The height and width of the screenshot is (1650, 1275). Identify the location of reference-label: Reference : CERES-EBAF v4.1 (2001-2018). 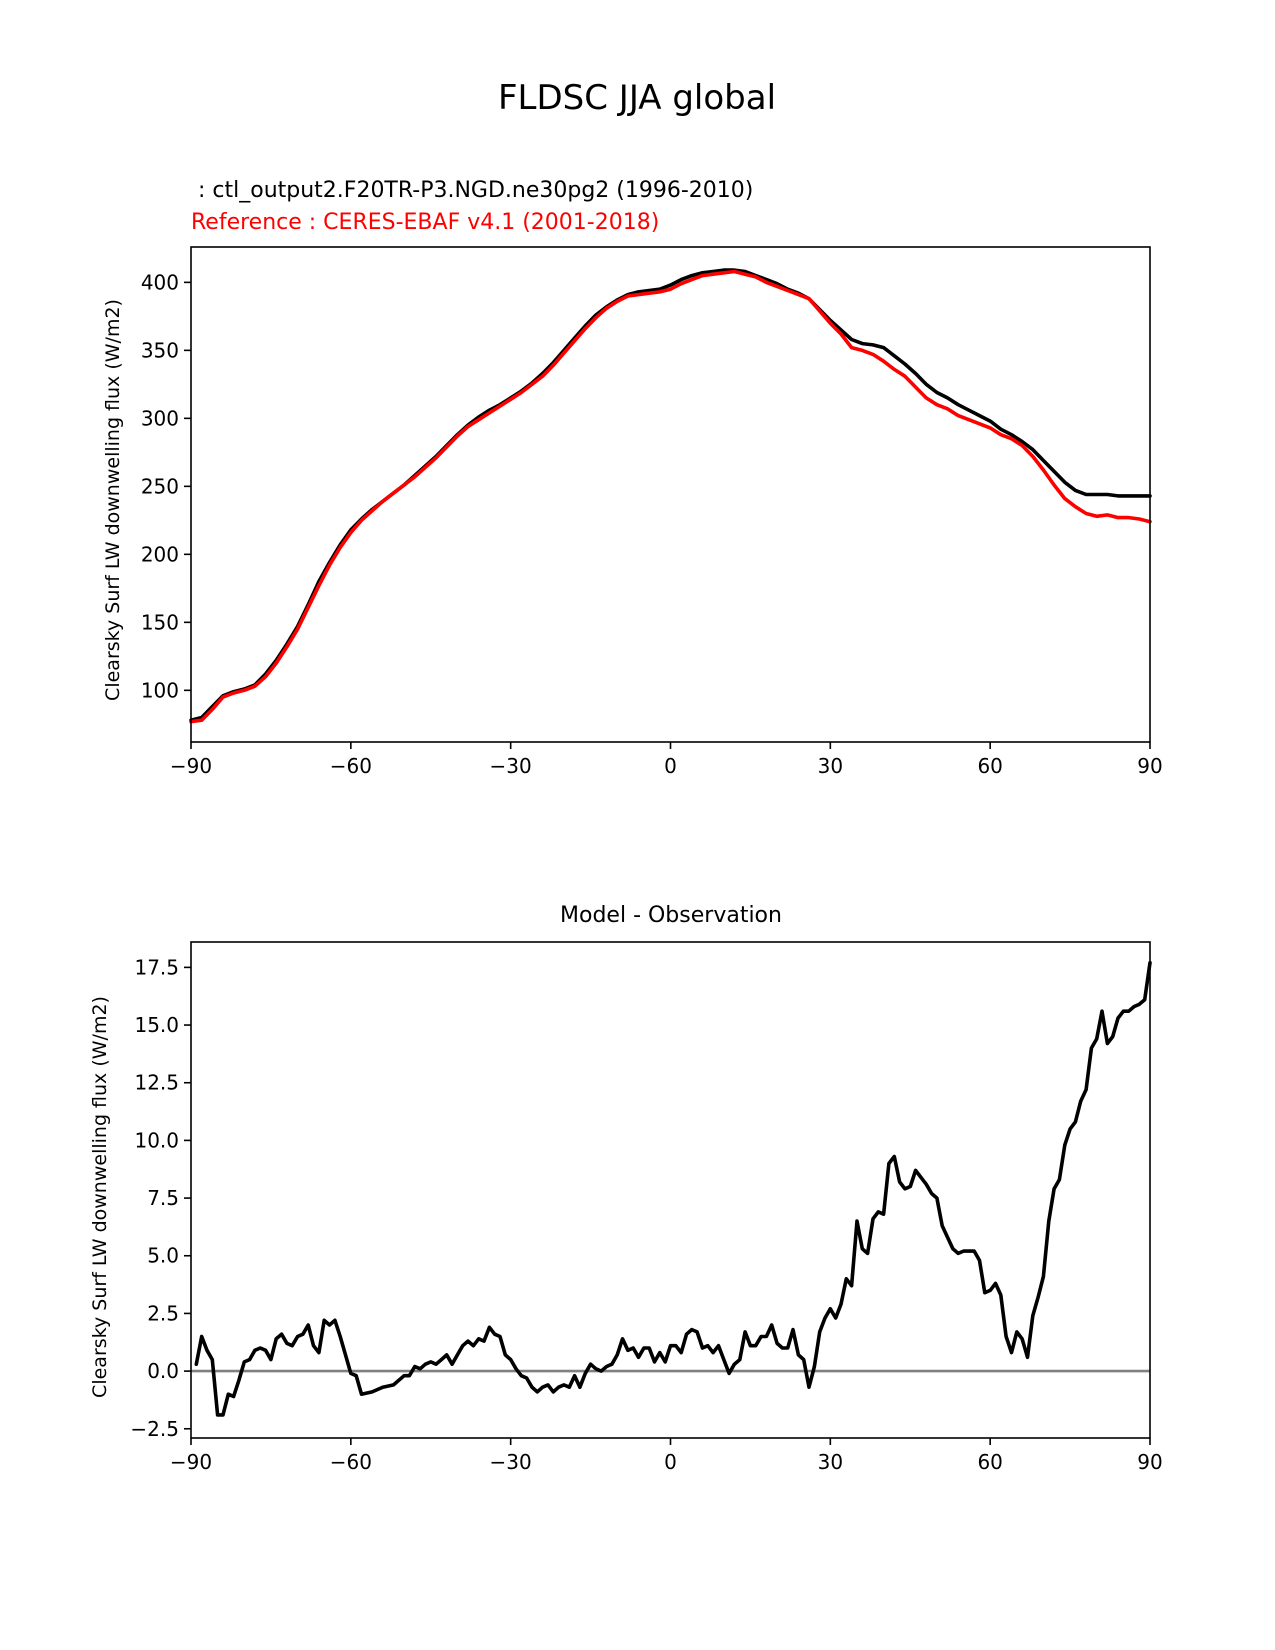
(425, 222).